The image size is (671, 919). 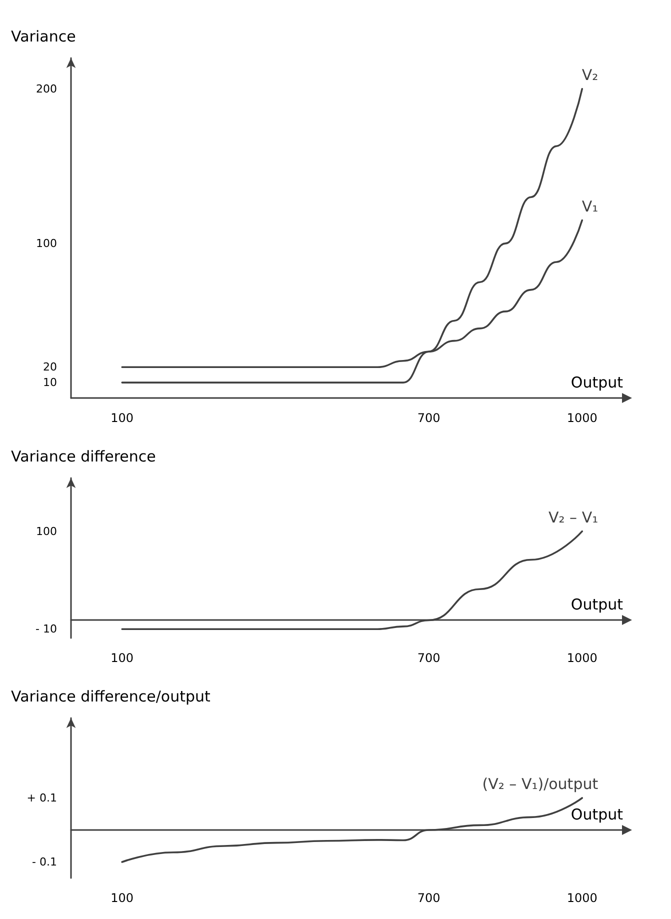 What do you see at coordinates (46, 89) in the screenshot?
I see `y-tick-label: 200` at bounding box center [46, 89].